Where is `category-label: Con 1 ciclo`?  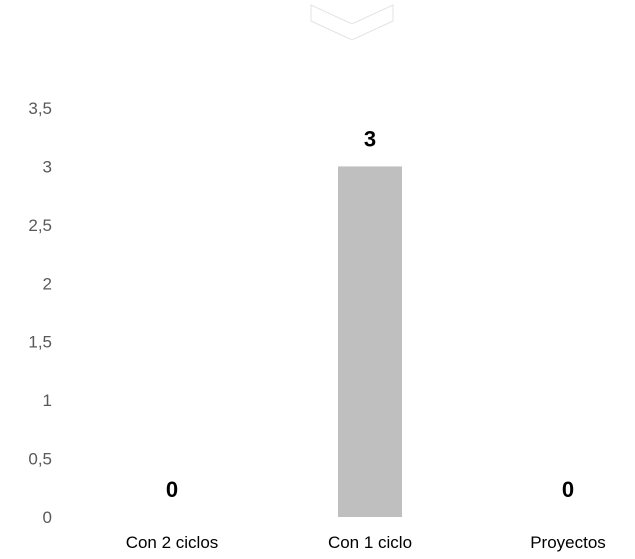
category-label: Con 1 ciclo is located at coordinates (370, 542).